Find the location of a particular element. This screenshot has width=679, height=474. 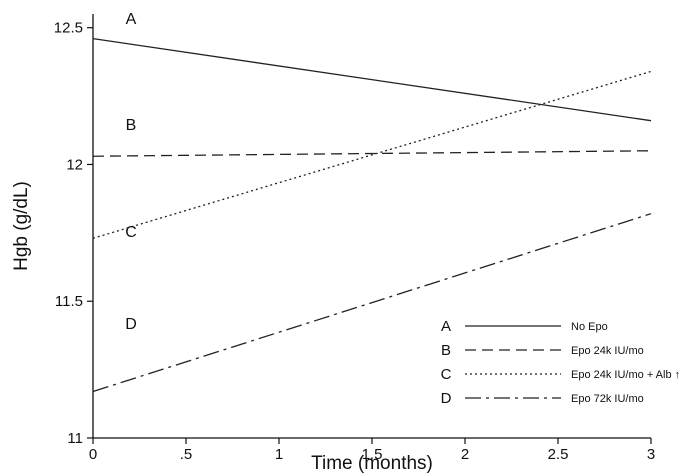

x-ticks: 0 .5 1 1.5 2 2.5 3 is located at coordinates (372, 450).